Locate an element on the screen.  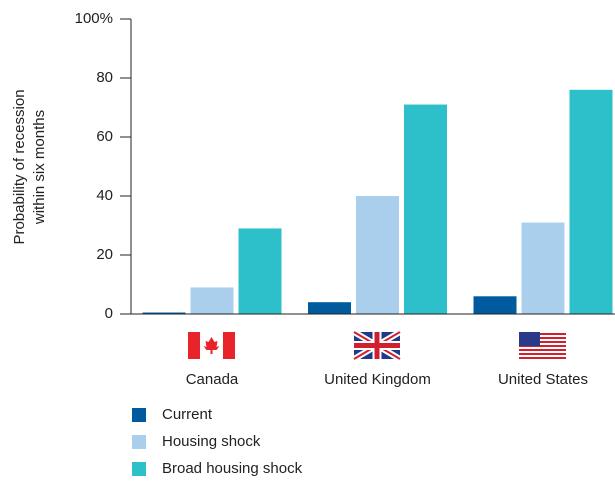
legend-label: Broad housing shock is located at coordinates (232, 468).